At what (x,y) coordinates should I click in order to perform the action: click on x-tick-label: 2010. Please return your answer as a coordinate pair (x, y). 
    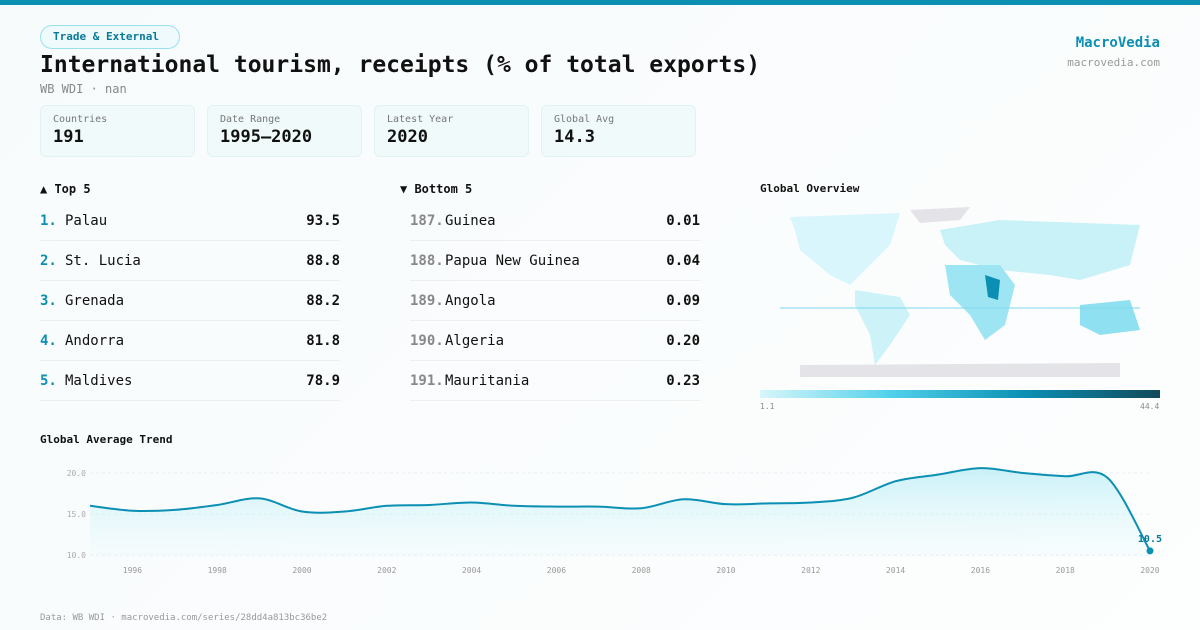
    Looking at the image, I should click on (725, 570).